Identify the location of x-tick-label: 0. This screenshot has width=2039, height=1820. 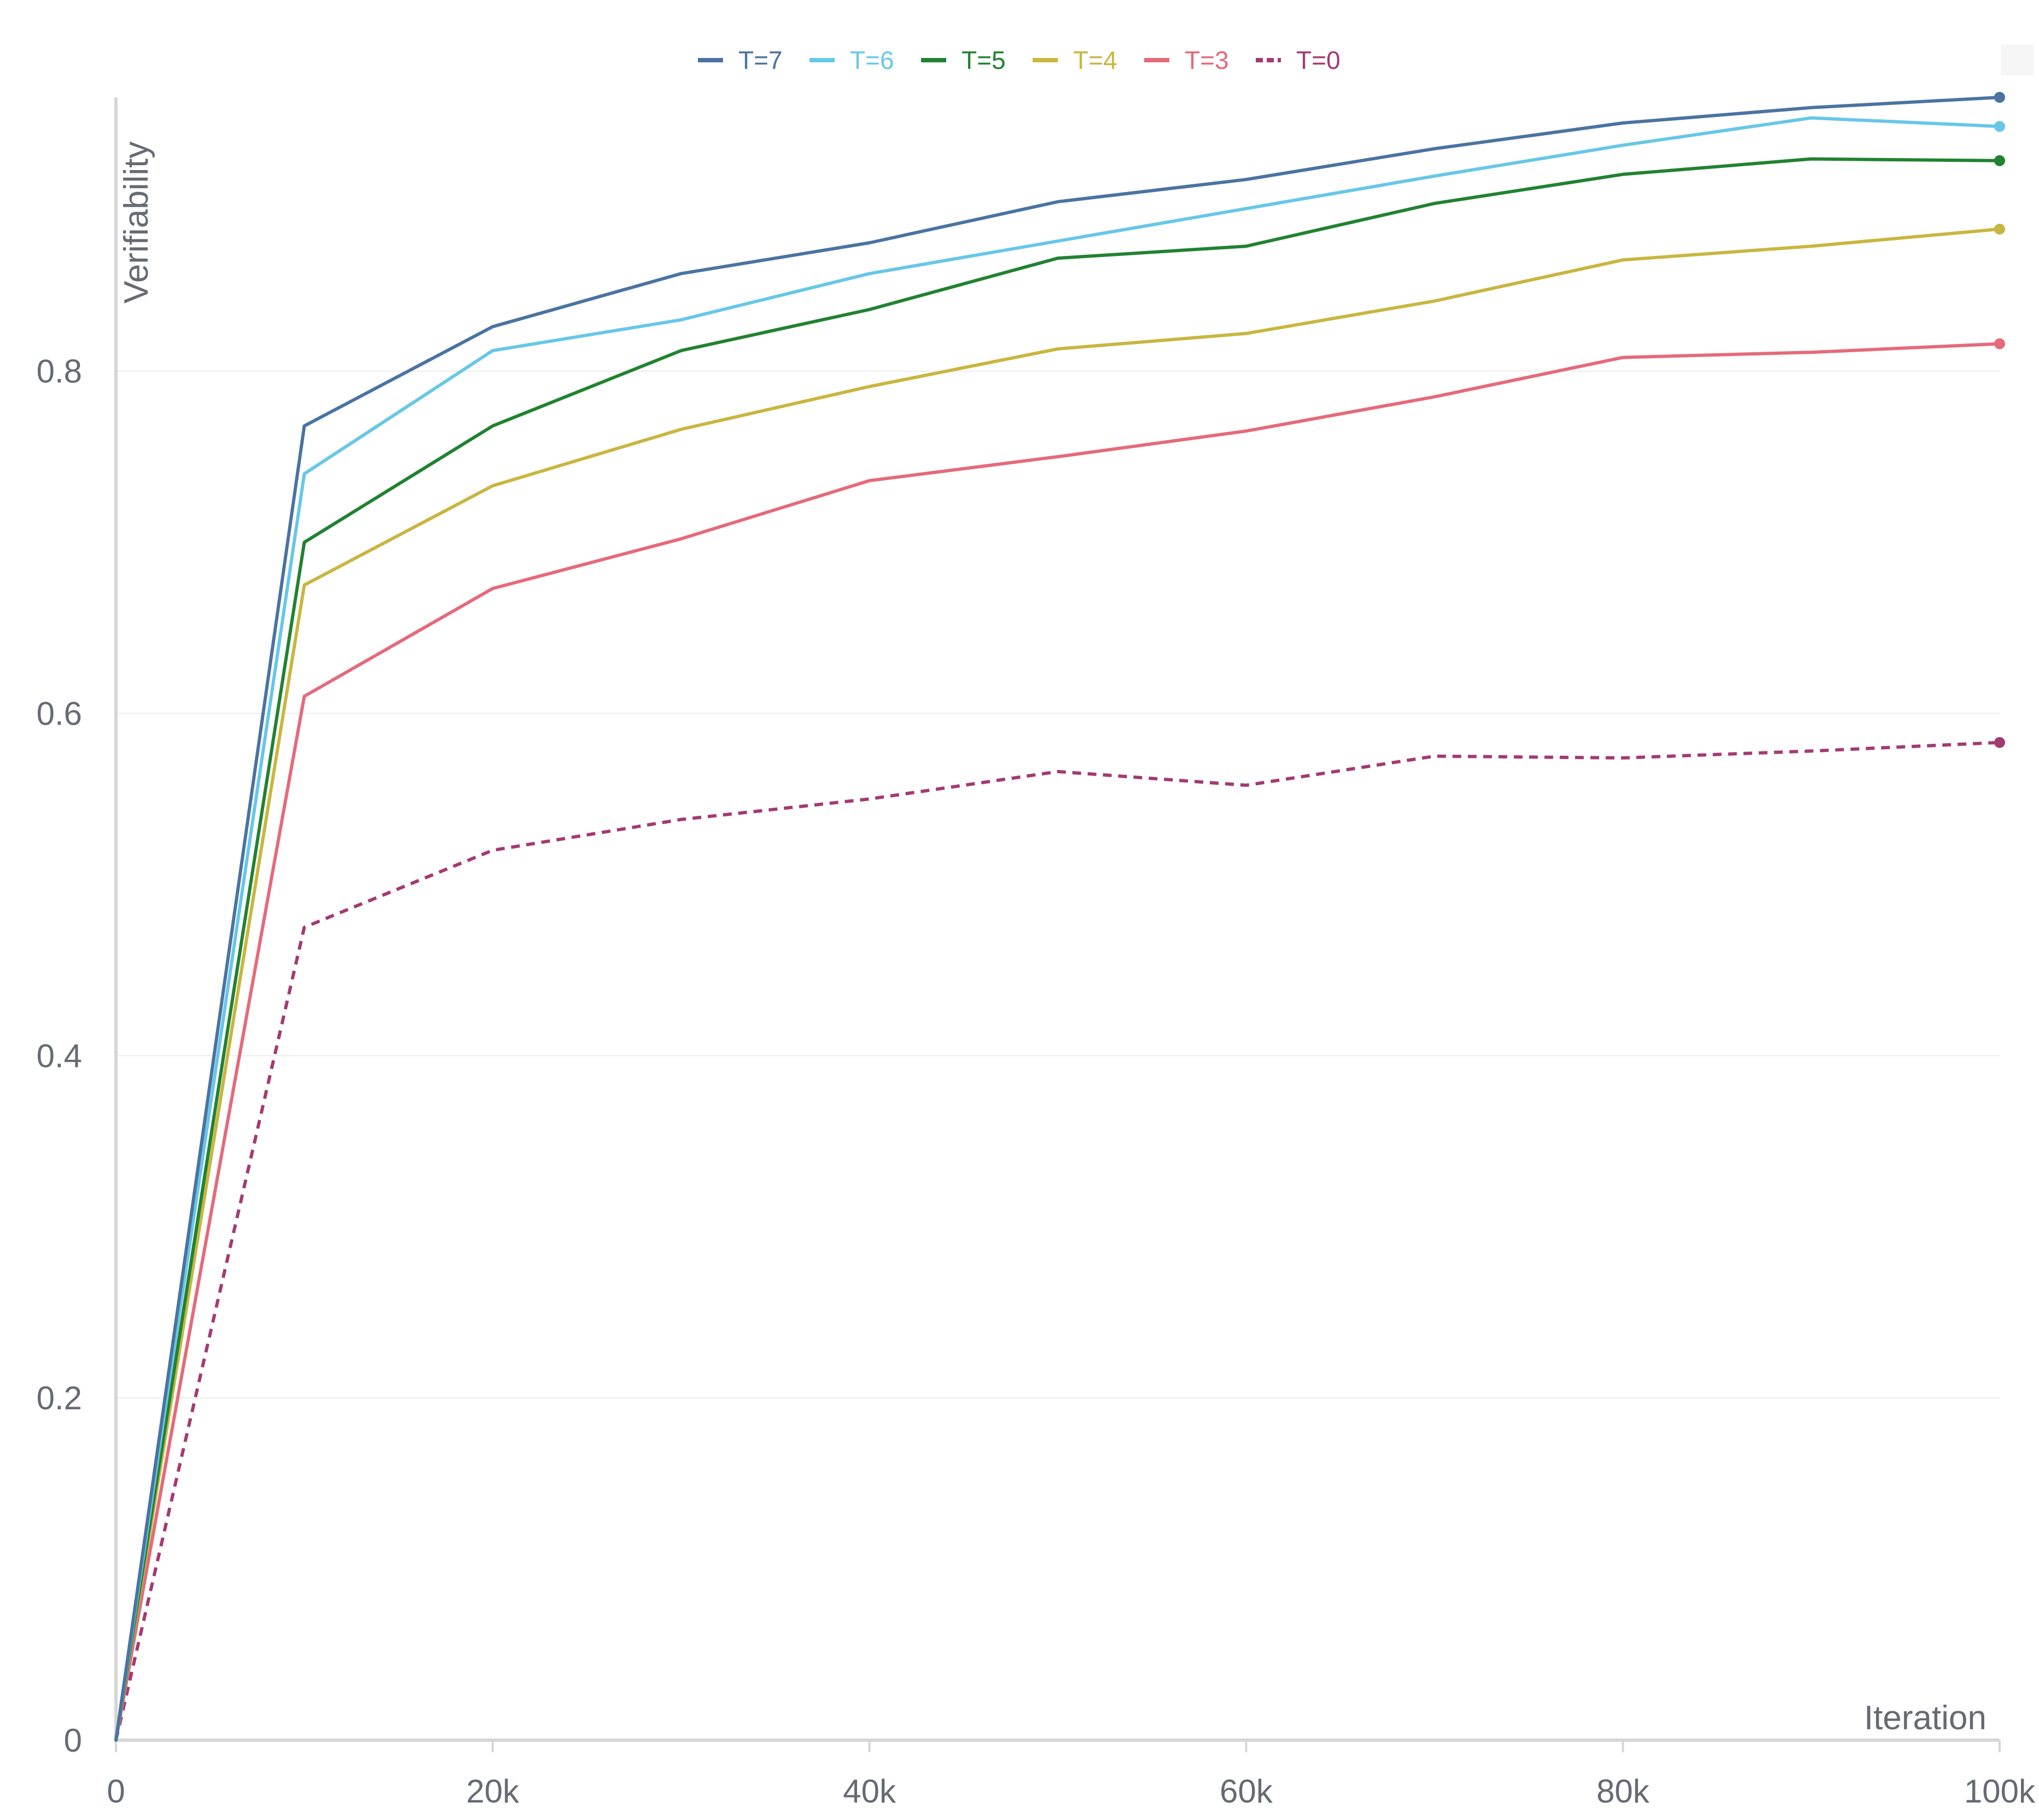
(116, 1791).